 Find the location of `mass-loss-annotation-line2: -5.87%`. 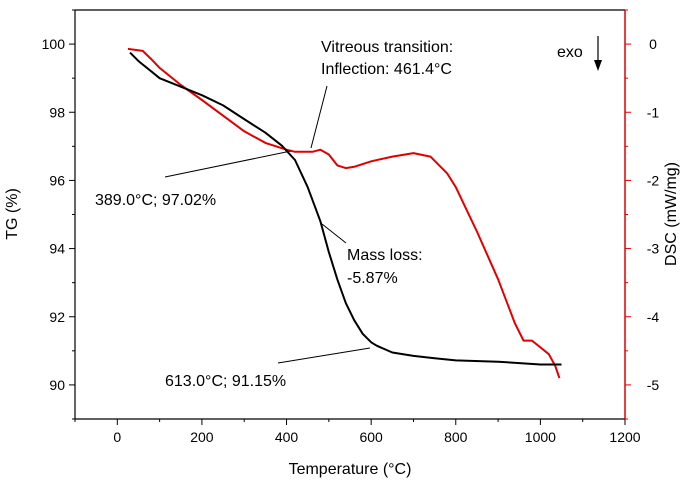

mass-loss-annotation-line2: -5.87% is located at coordinates (372, 278).